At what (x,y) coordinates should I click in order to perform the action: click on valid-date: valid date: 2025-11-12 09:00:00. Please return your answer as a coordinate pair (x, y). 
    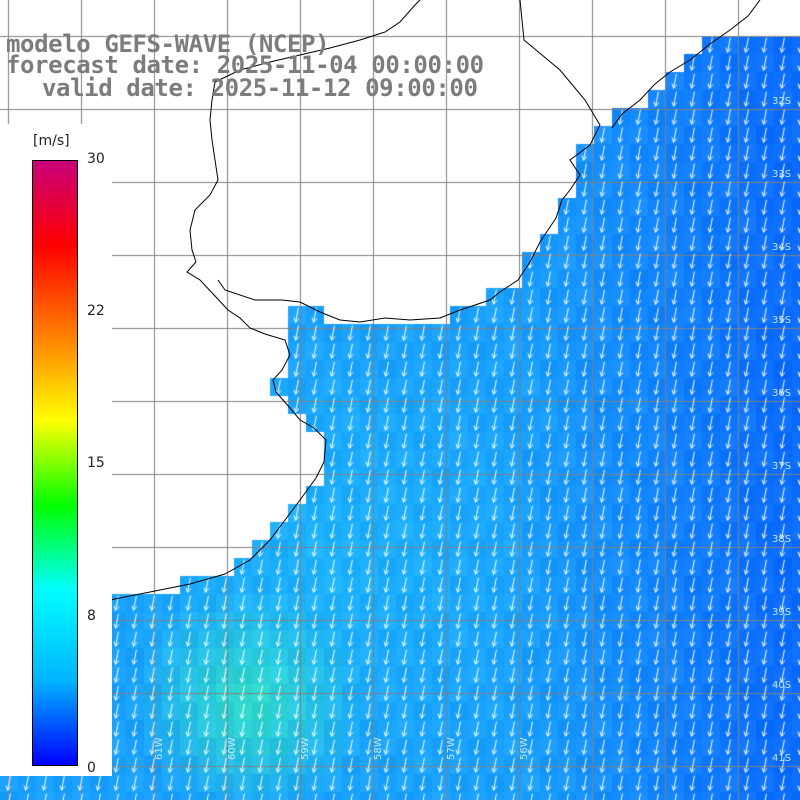
    Looking at the image, I should click on (260, 88).